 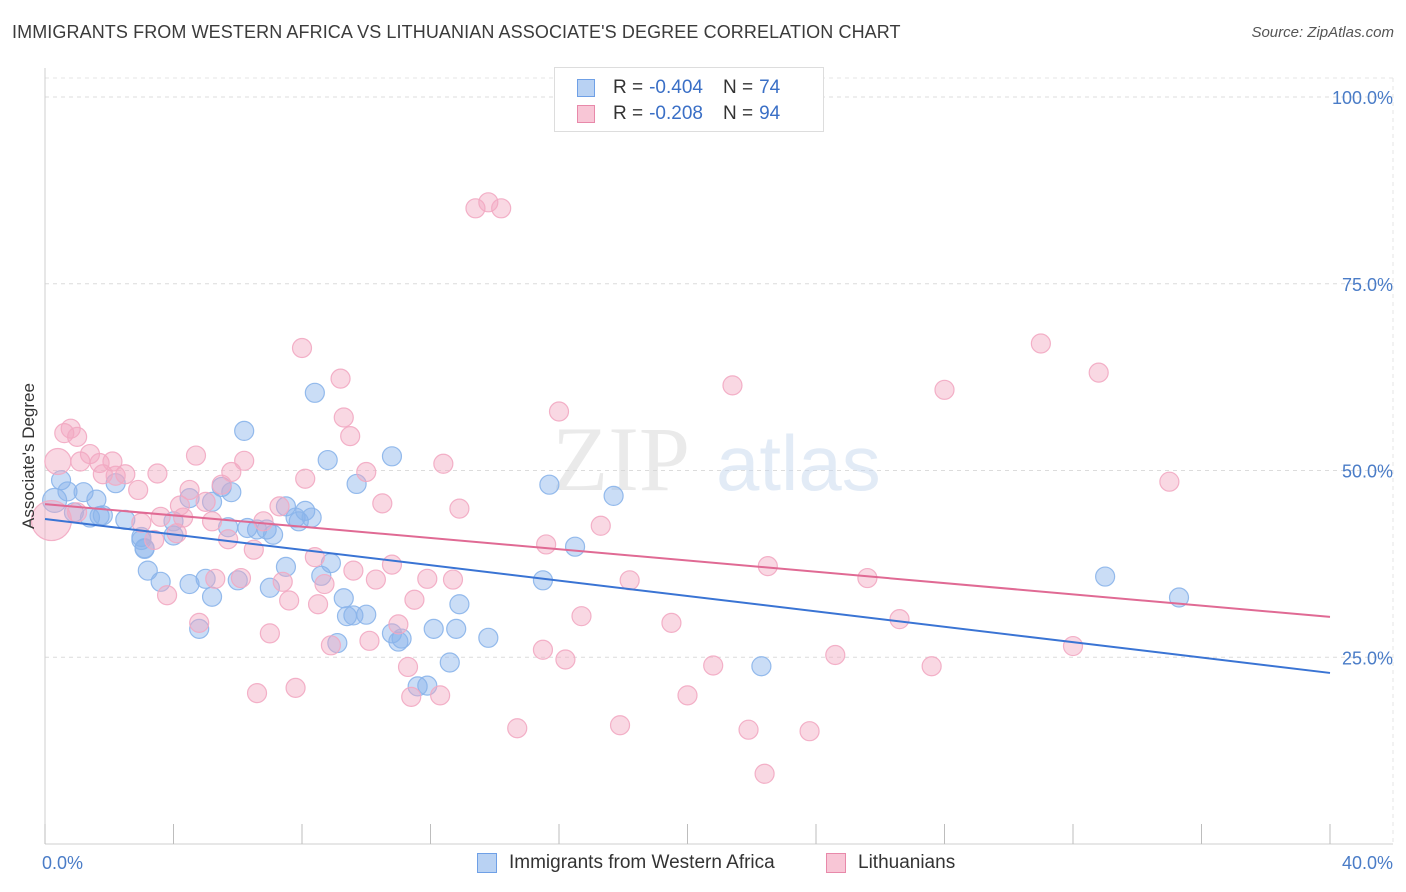 I want to click on series-legend-swatch-western-africa, so click(x=487, y=863).